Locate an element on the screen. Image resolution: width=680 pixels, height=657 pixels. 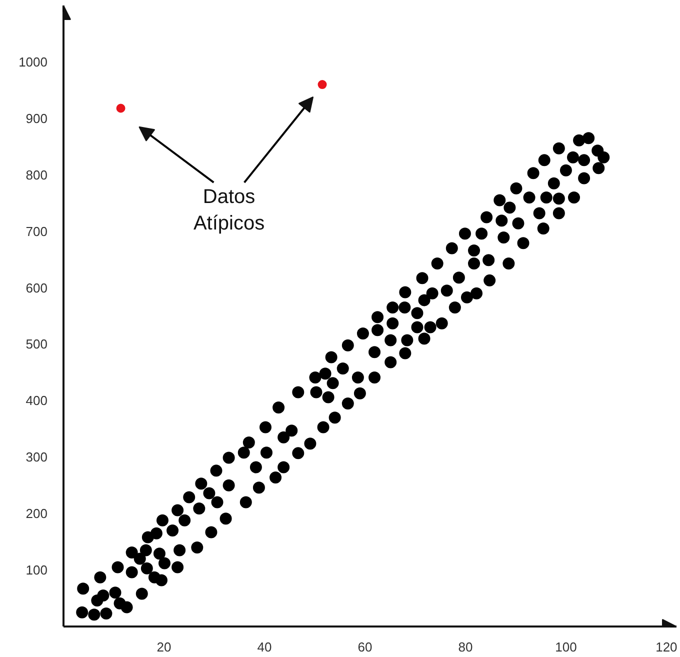
y-tick-label: 500 is located at coordinates (37, 344).